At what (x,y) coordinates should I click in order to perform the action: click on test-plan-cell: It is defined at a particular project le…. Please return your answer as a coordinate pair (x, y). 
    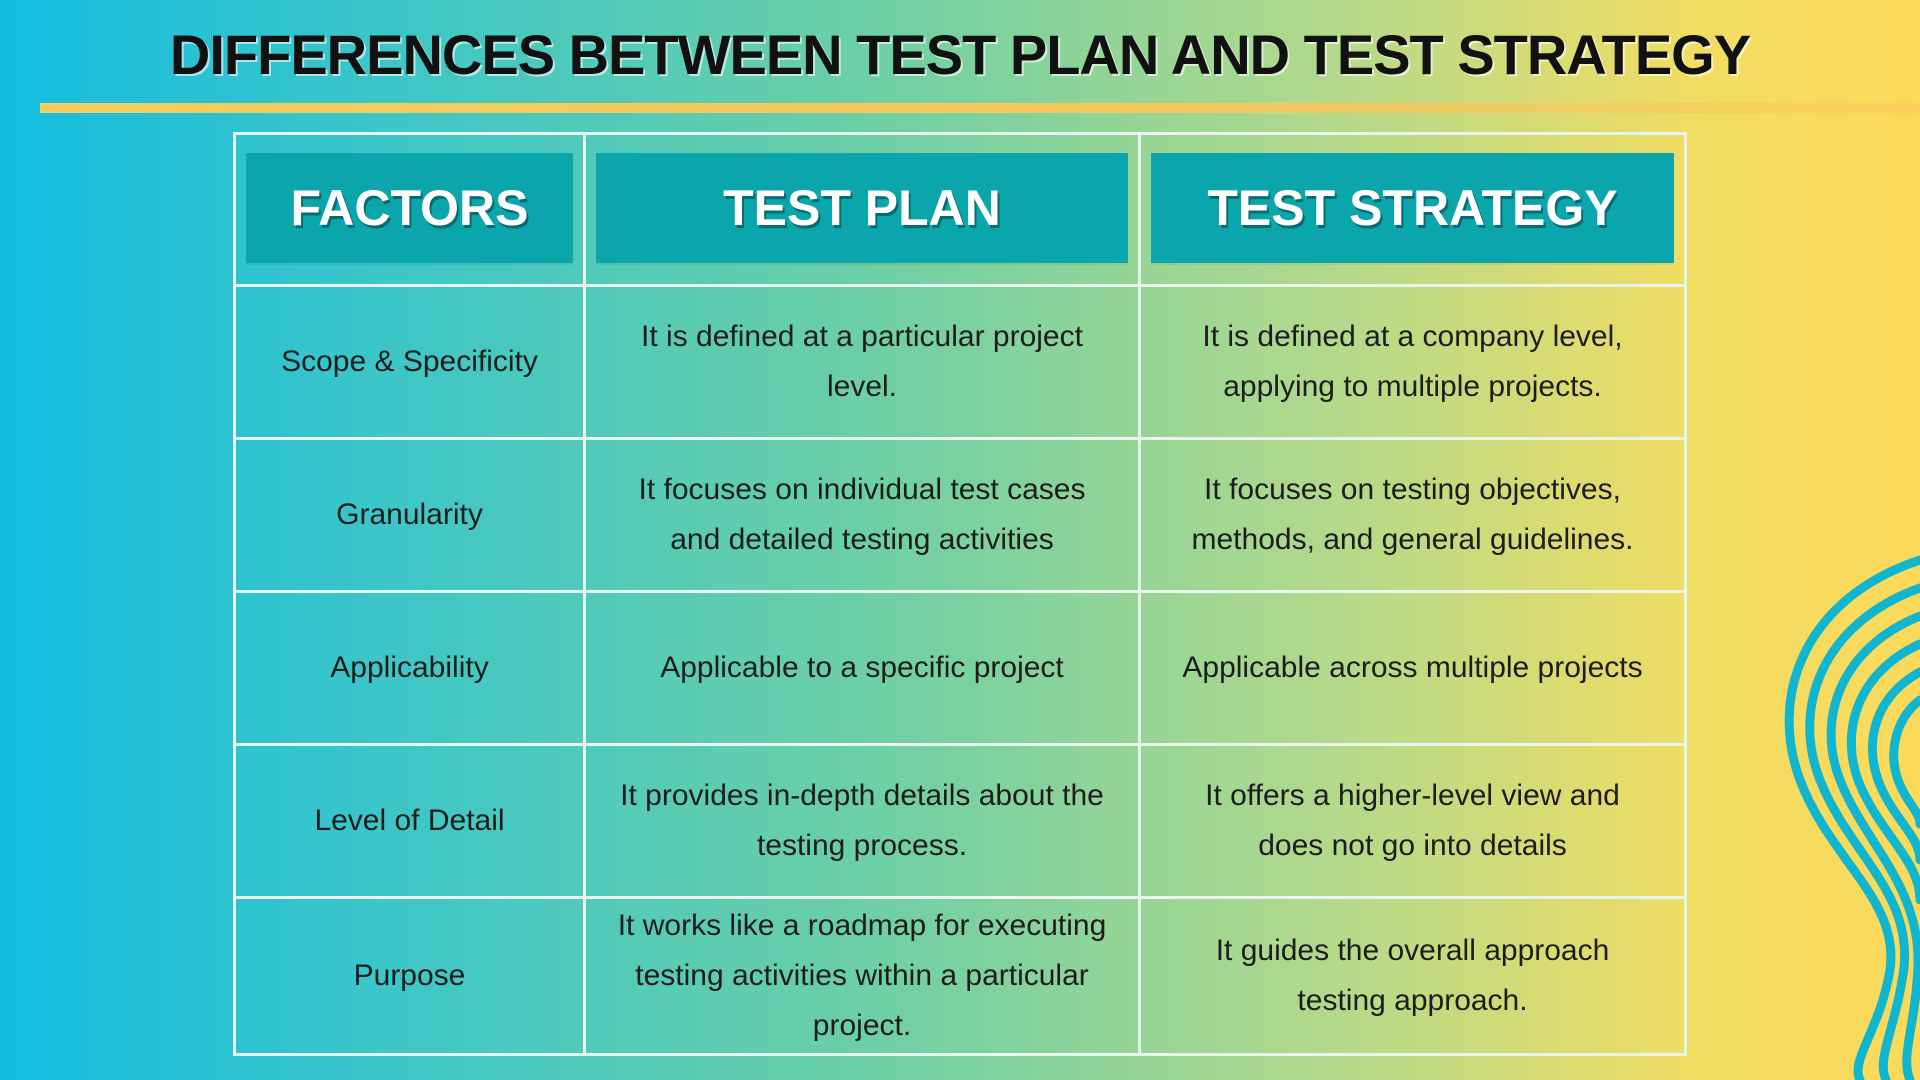
    Looking at the image, I should click on (863, 363).